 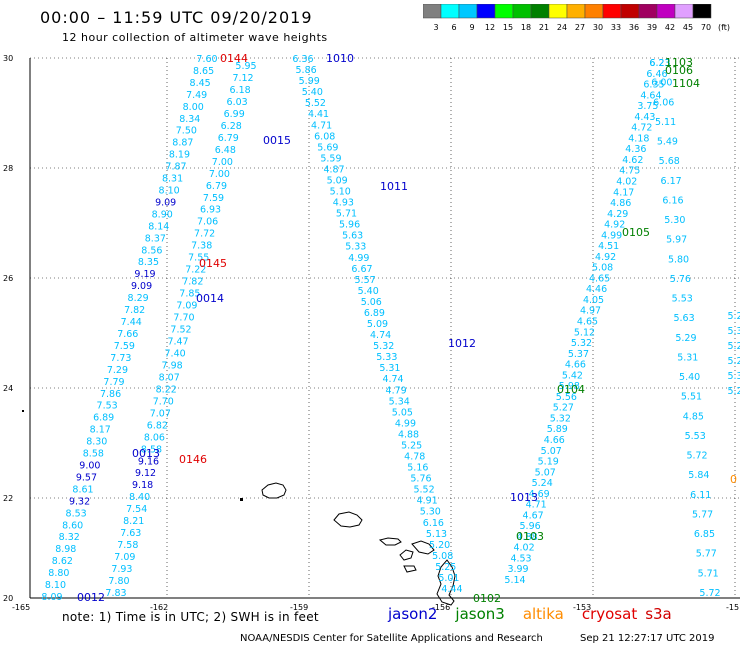 I want to click on pass-time-label: 0104, so click(x=571, y=389).